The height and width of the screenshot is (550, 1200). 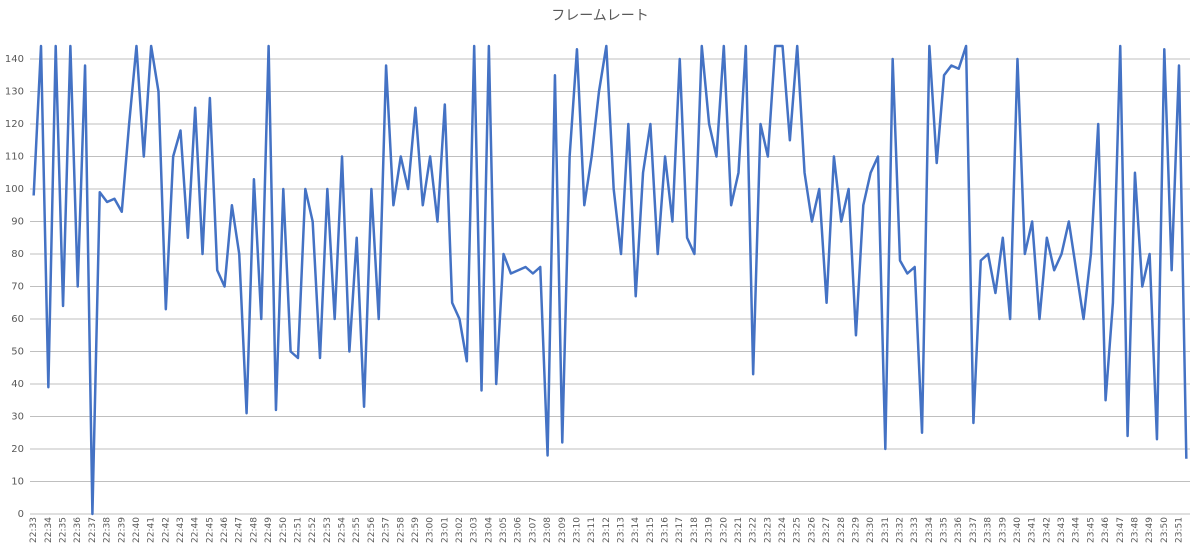 I want to click on x-tick-label: 22:34, so click(x=49, y=530).